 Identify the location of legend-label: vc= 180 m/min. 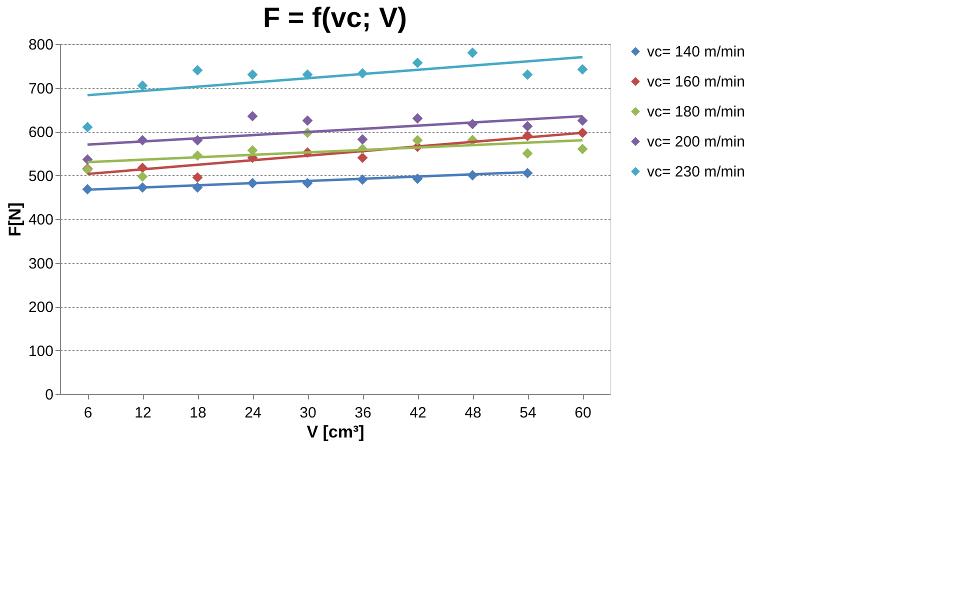
(696, 112).